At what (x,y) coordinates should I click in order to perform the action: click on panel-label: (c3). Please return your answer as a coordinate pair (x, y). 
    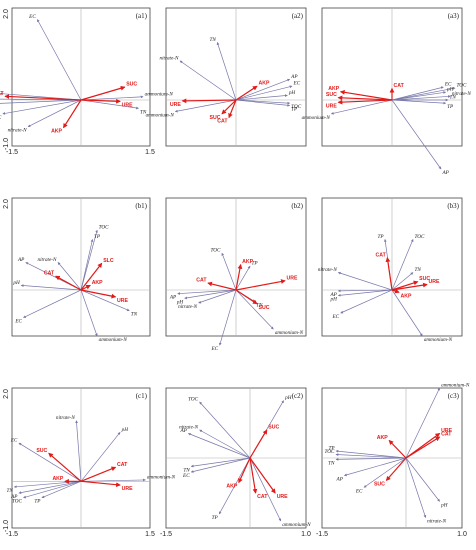
    Looking at the image, I should click on (454, 396).